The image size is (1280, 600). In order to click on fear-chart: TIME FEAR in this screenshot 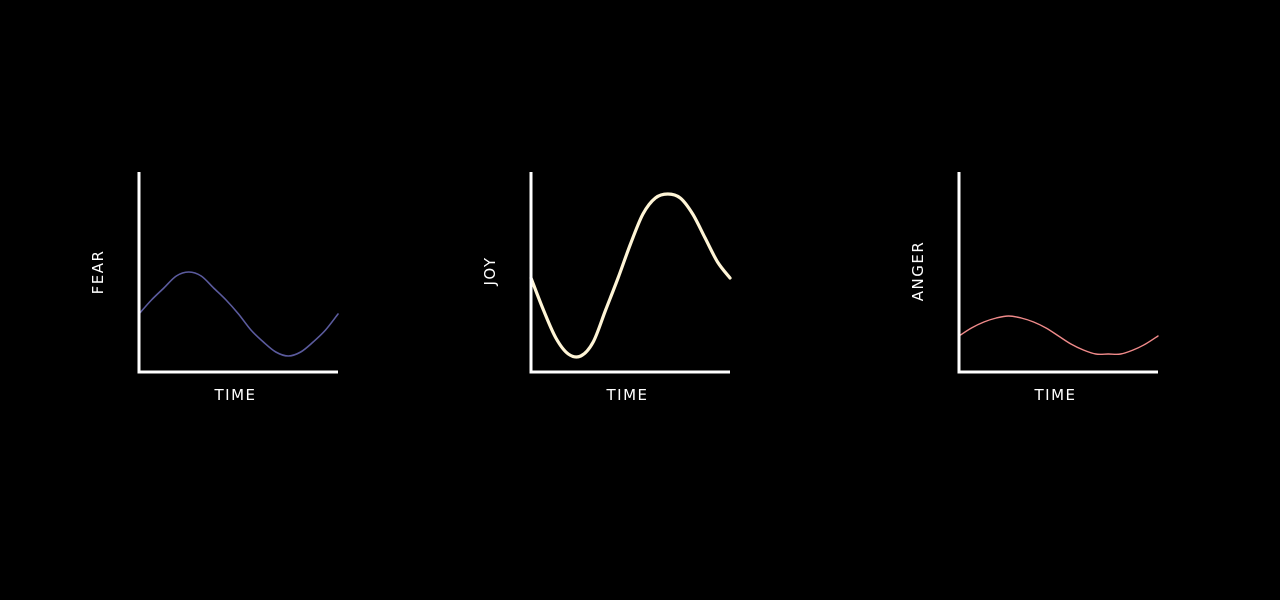, I will do `click(214, 288)`.